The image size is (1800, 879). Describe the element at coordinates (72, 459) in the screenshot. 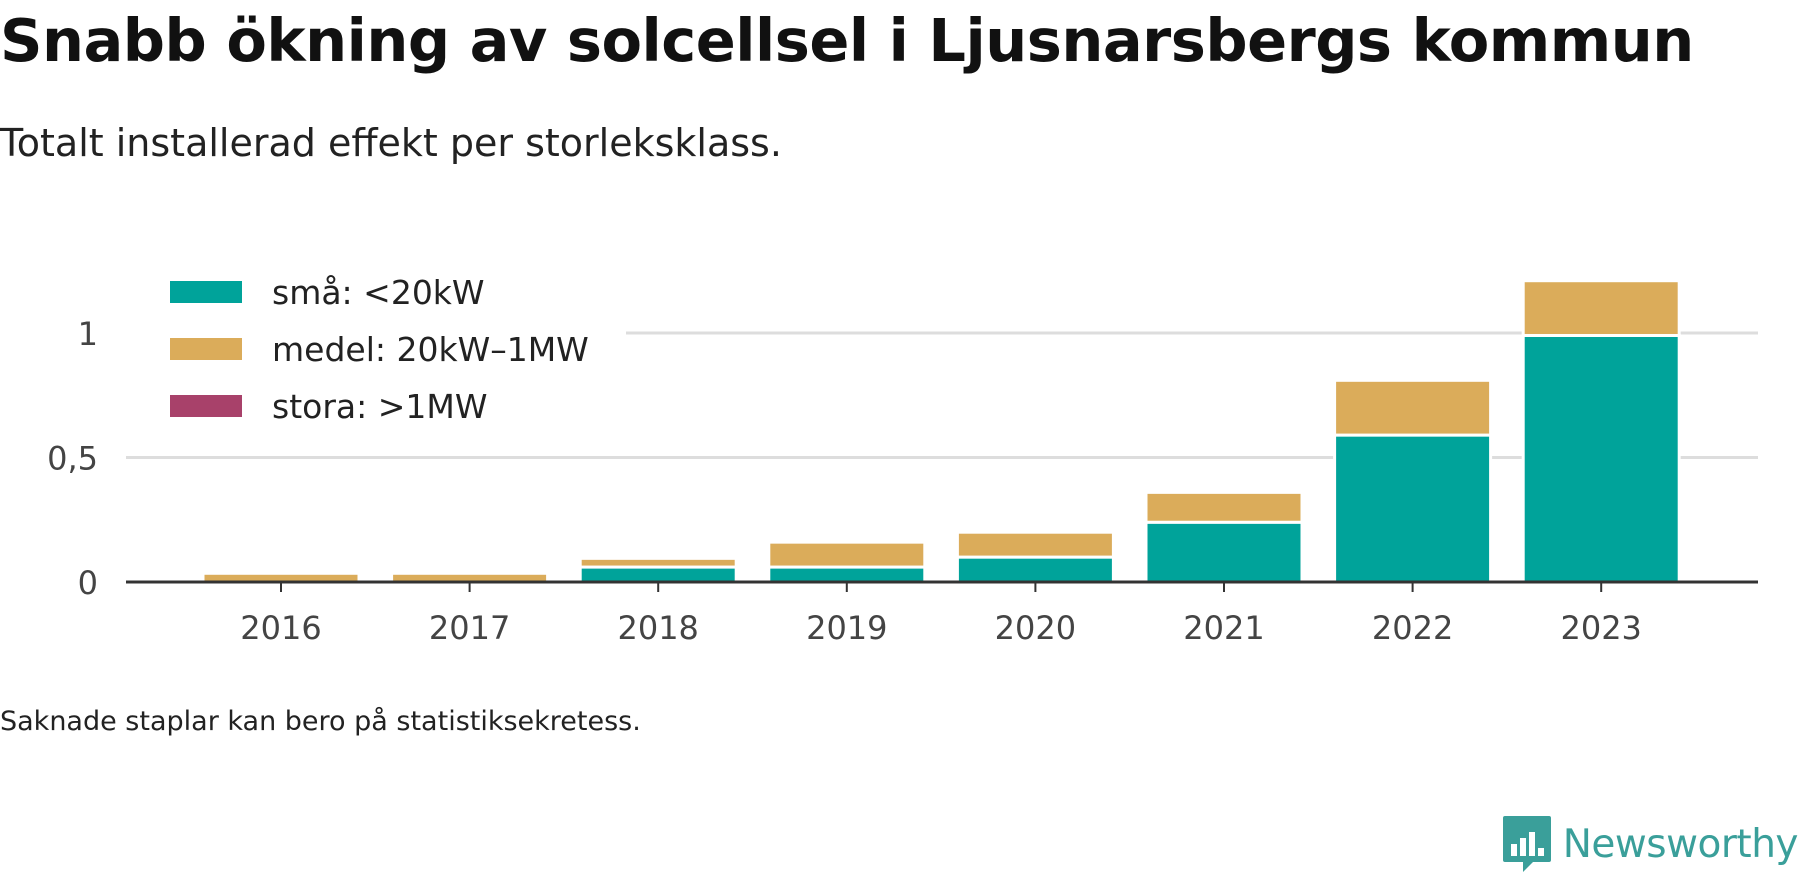

I see `y-tick-label: 0,5` at that location.